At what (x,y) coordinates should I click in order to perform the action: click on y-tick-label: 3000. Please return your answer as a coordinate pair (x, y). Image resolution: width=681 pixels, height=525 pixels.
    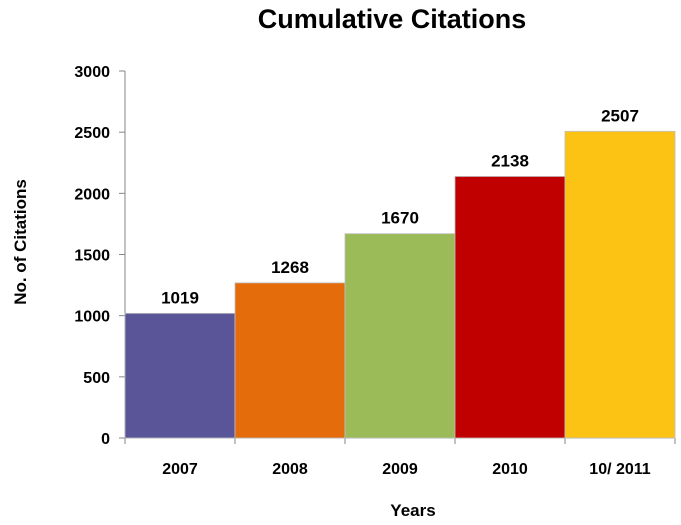
    Looking at the image, I should click on (92, 72).